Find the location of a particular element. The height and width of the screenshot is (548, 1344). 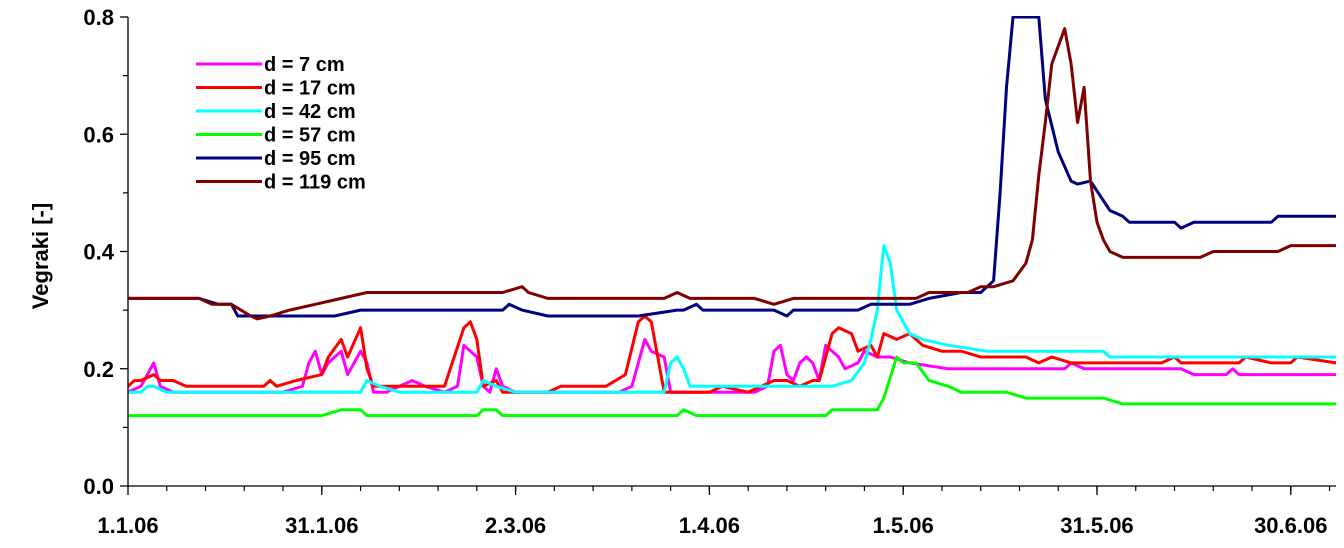

x-tick-label: 2.3.06 is located at coordinates (515, 525).